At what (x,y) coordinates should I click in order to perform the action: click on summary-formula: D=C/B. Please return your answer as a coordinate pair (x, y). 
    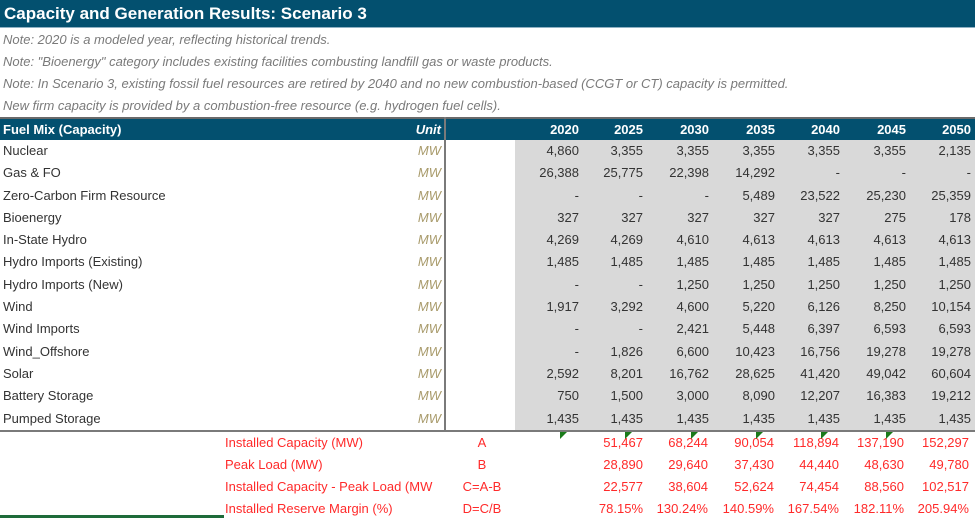
    Looking at the image, I should click on (482, 508).